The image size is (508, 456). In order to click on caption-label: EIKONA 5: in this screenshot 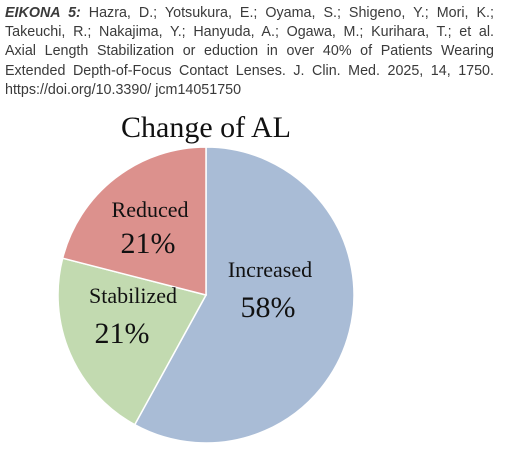, I will do `click(43, 13)`.